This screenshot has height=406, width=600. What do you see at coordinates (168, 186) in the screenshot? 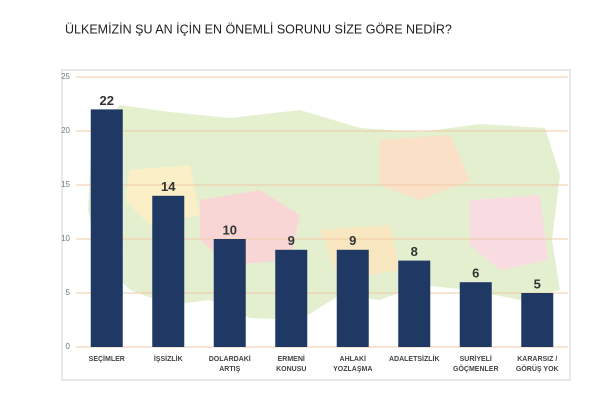
I see `value-label: 14` at bounding box center [168, 186].